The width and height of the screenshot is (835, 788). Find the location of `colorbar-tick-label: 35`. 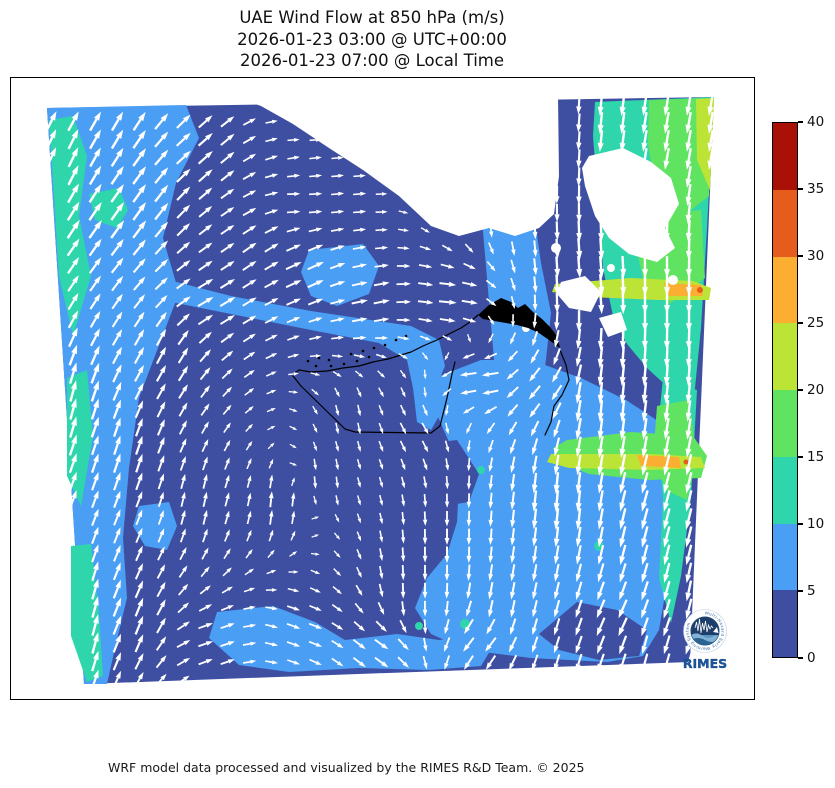

colorbar-tick-label: 35 is located at coordinates (816, 189).